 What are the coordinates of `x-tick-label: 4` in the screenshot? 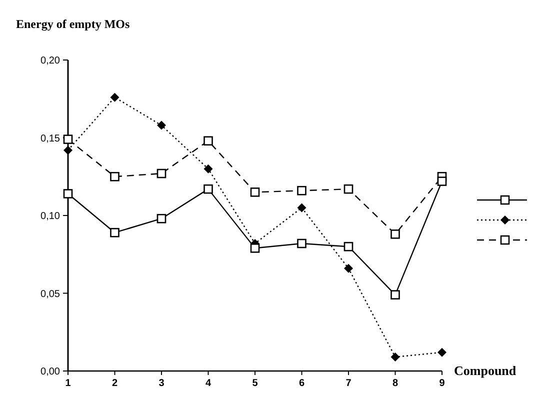 It's located at (208, 383).